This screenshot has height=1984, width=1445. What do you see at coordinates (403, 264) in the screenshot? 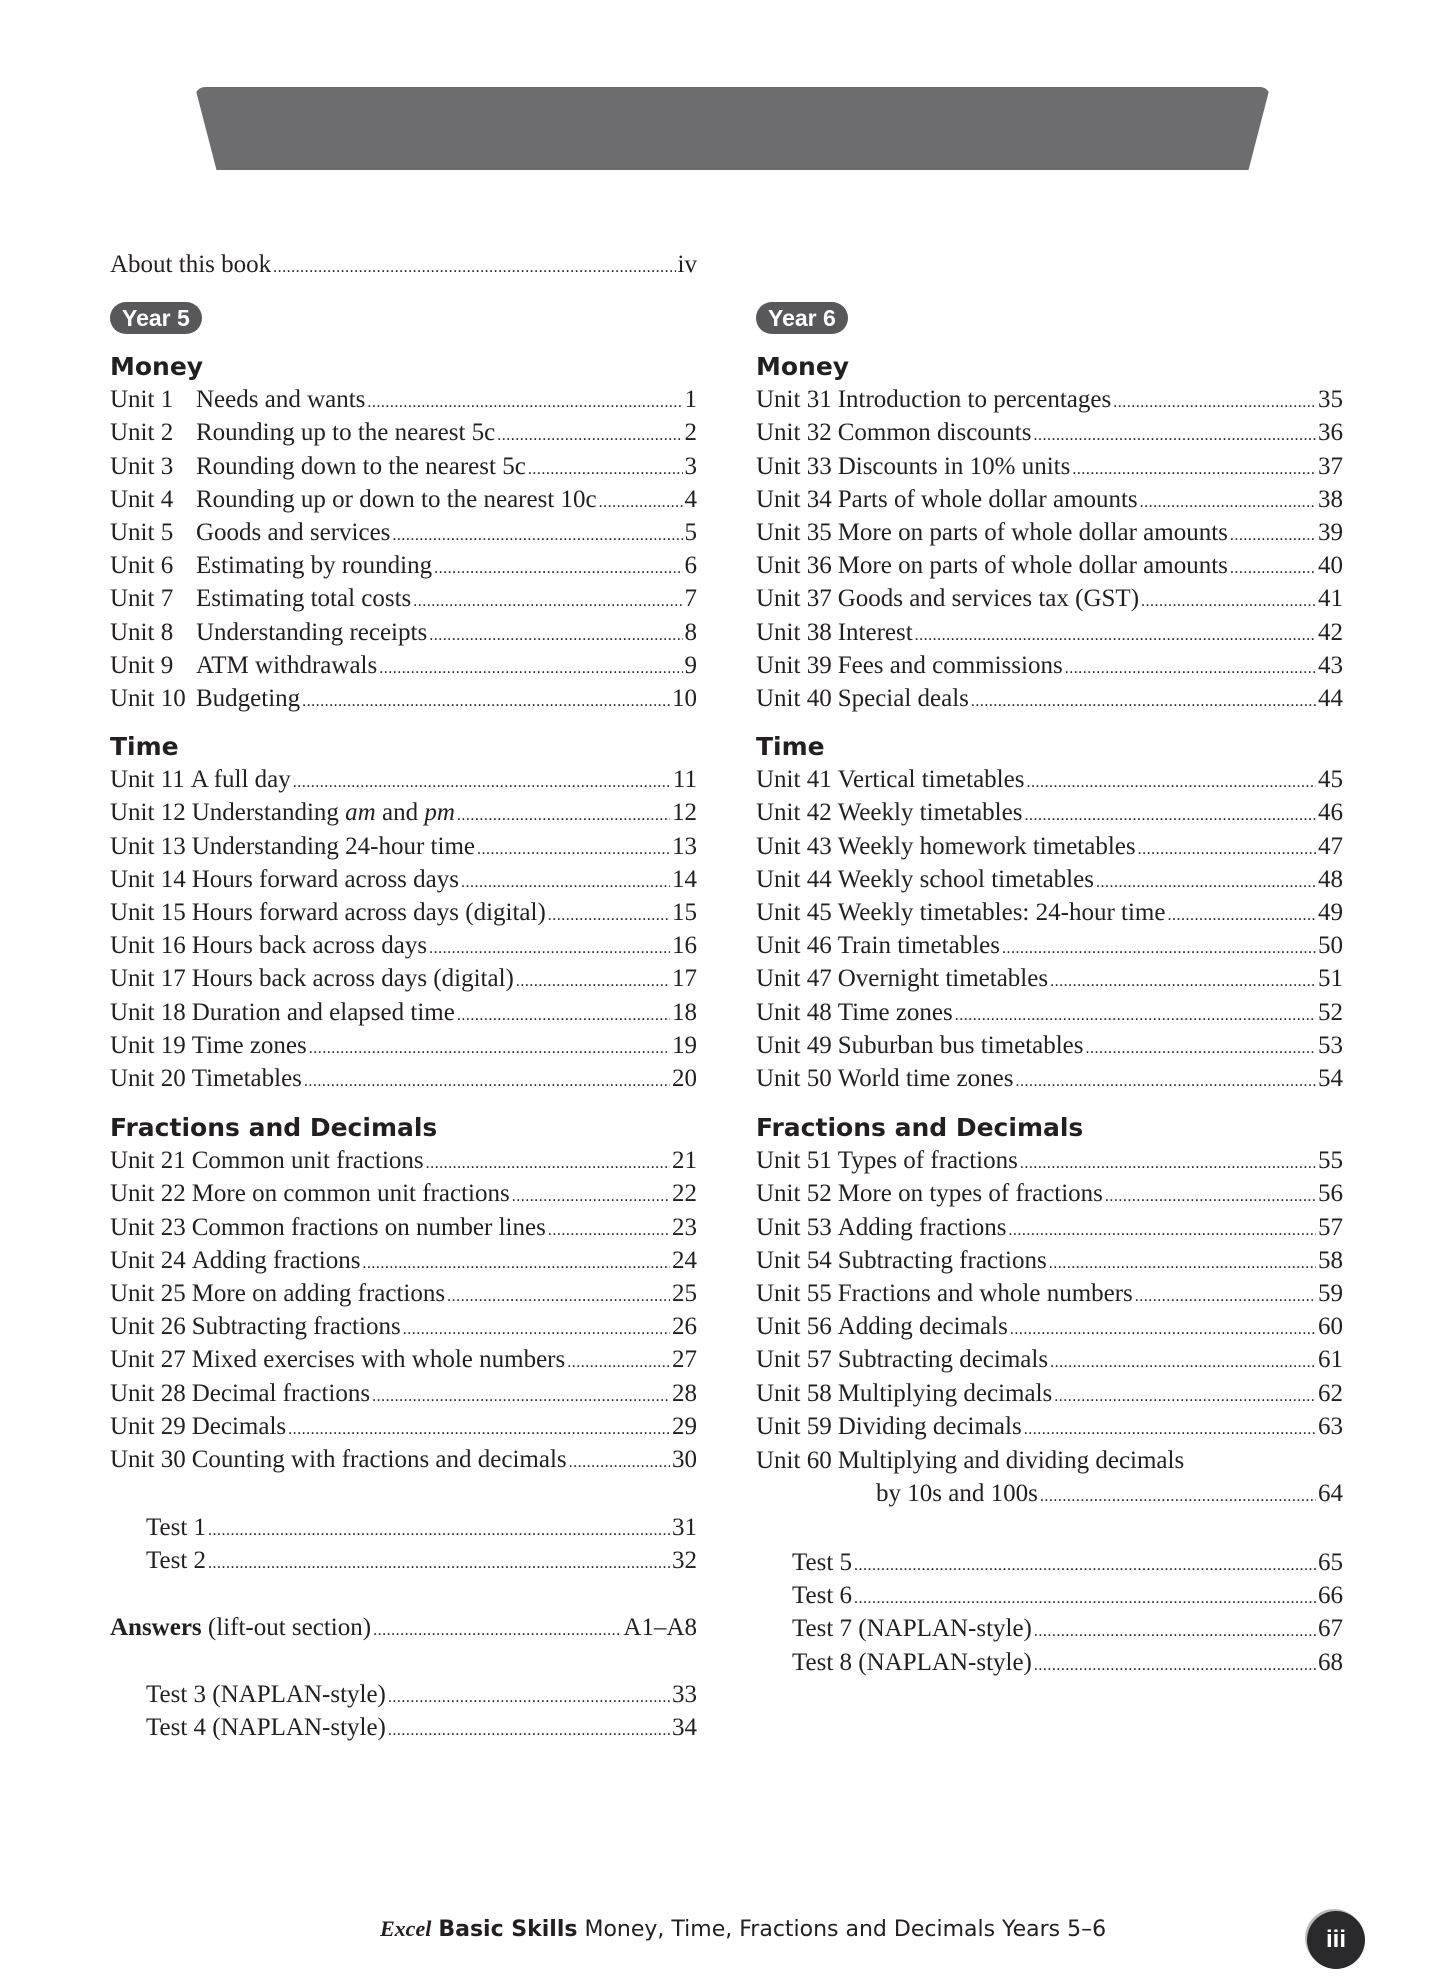
I see `about-entry: About this book iv` at bounding box center [403, 264].